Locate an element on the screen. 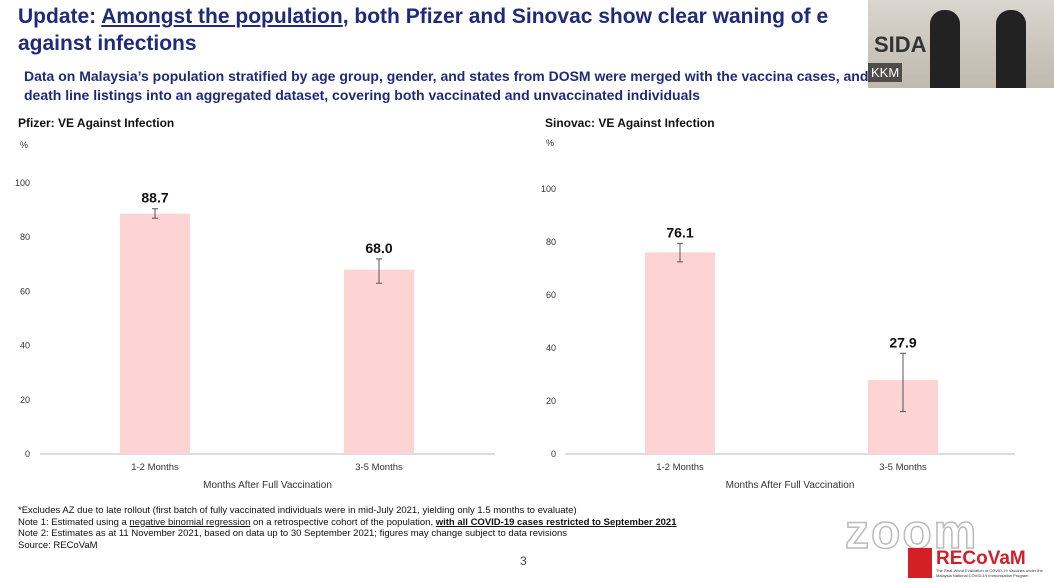 The height and width of the screenshot is (583, 1054). video-backdrop-text: SIDA is located at coordinates (900, 44).